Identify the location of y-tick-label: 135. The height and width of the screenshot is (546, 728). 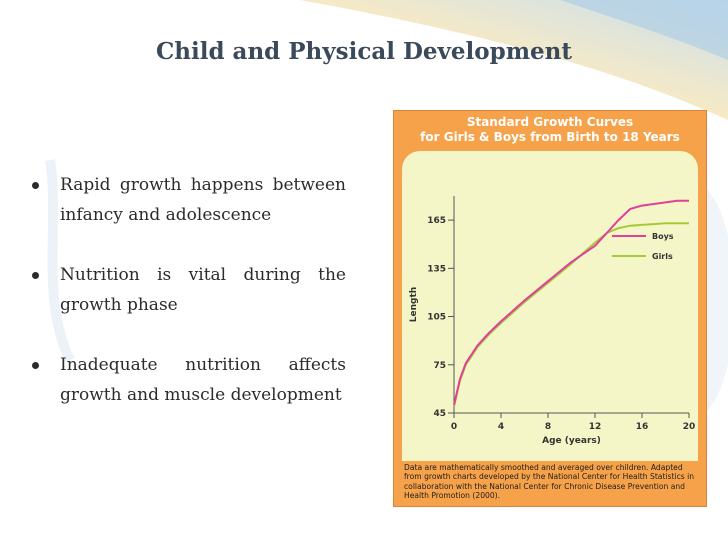
(436, 269).